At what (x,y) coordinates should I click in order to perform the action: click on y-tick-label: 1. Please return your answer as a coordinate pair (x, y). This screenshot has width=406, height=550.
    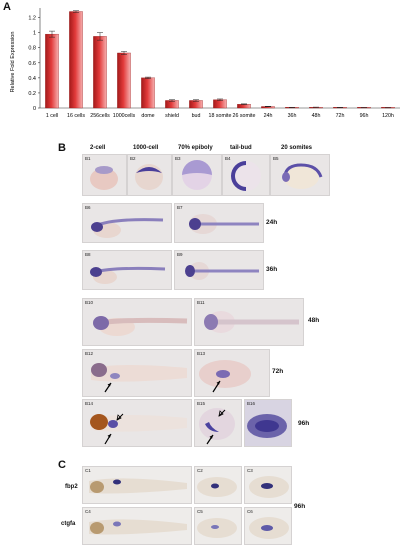
    Looking at the image, I should click on (34, 34).